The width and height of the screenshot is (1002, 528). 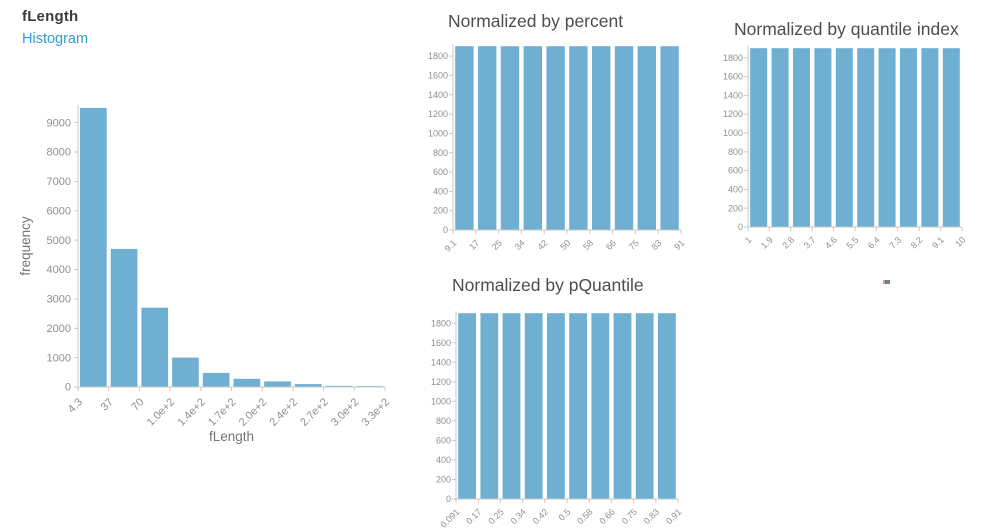 What do you see at coordinates (634, 245) in the screenshot?
I see `x-tick-label: 75` at bounding box center [634, 245].